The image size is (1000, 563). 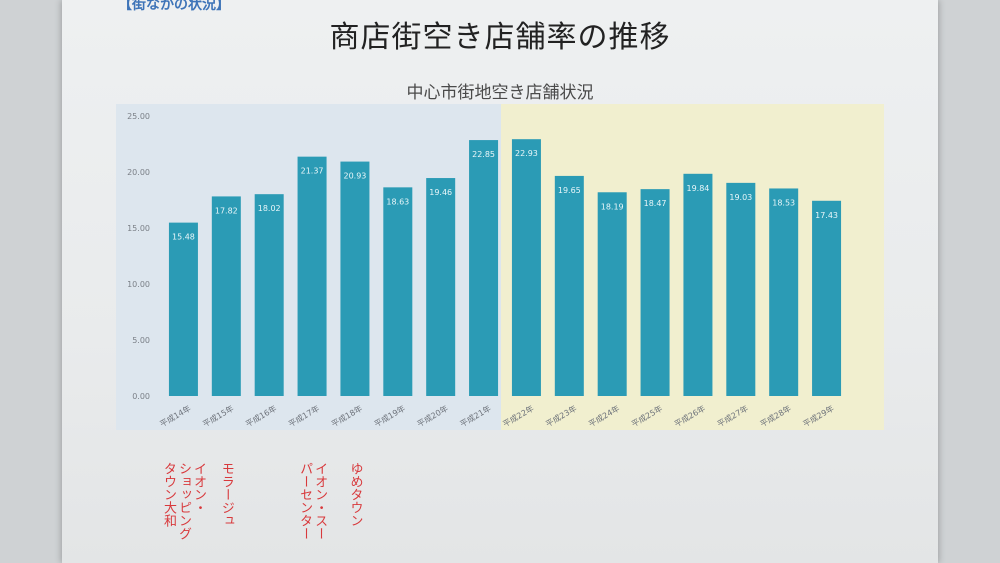 What do you see at coordinates (226, 210) in the screenshot?
I see `bar-value-label: 17.82` at bounding box center [226, 210].